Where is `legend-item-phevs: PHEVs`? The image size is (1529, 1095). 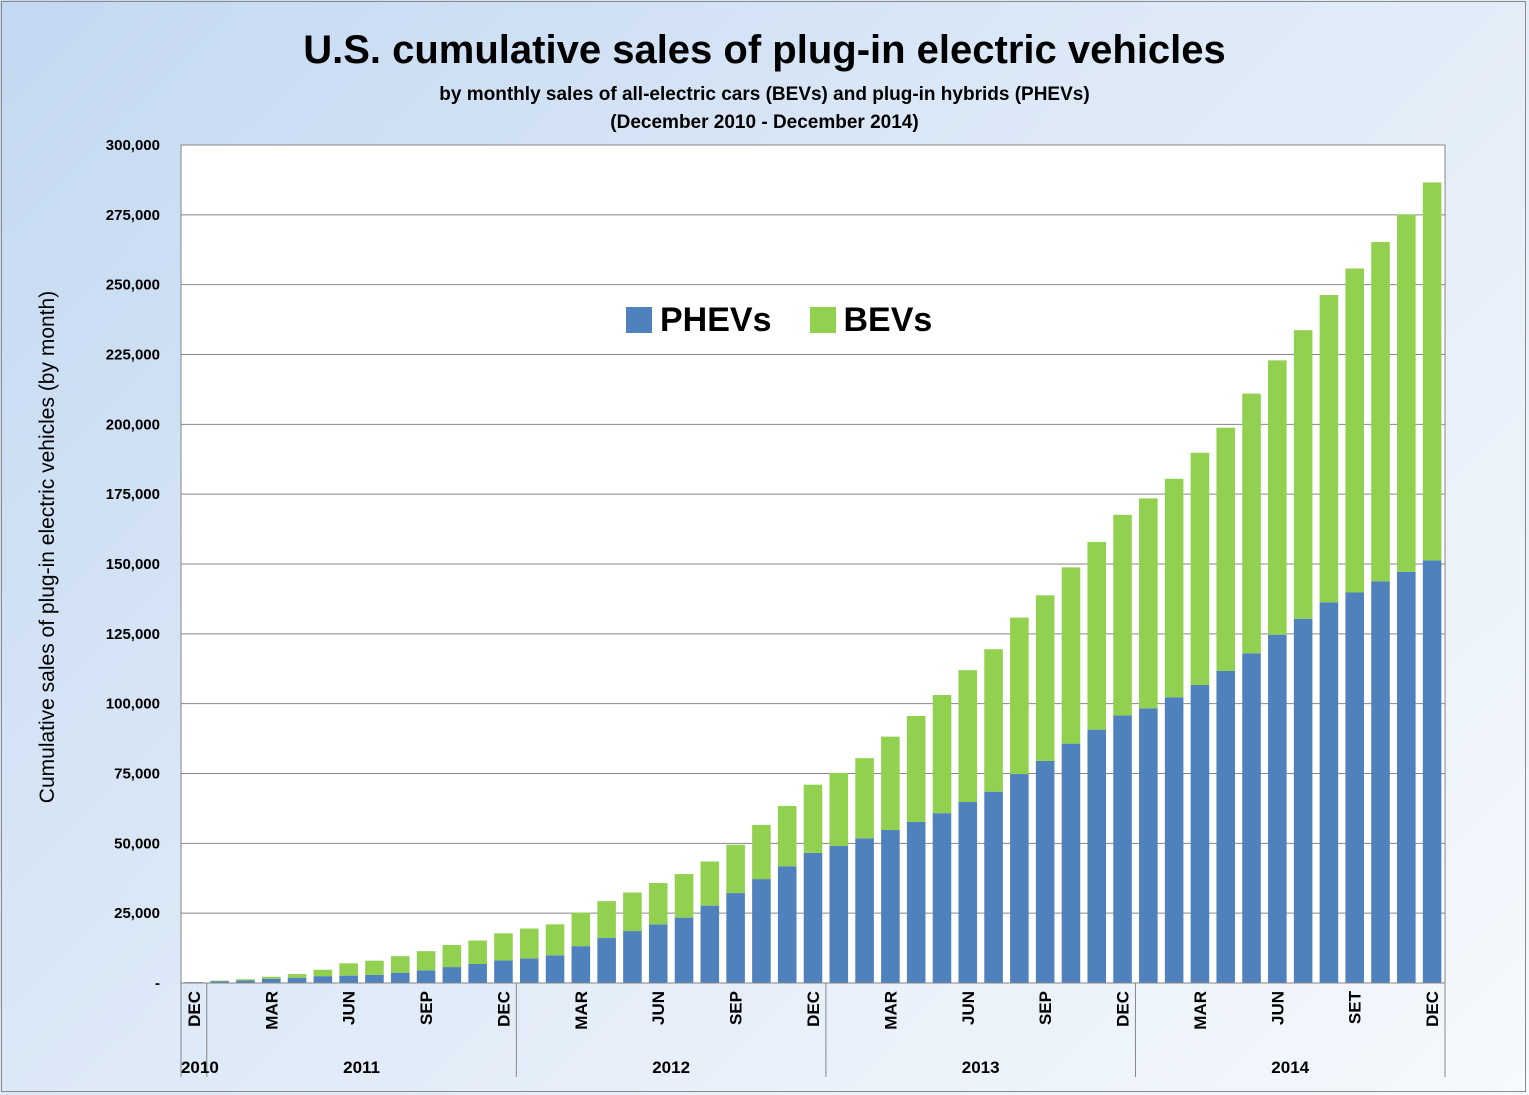 legend-item-phevs: PHEVs is located at coordinates (699, 320).